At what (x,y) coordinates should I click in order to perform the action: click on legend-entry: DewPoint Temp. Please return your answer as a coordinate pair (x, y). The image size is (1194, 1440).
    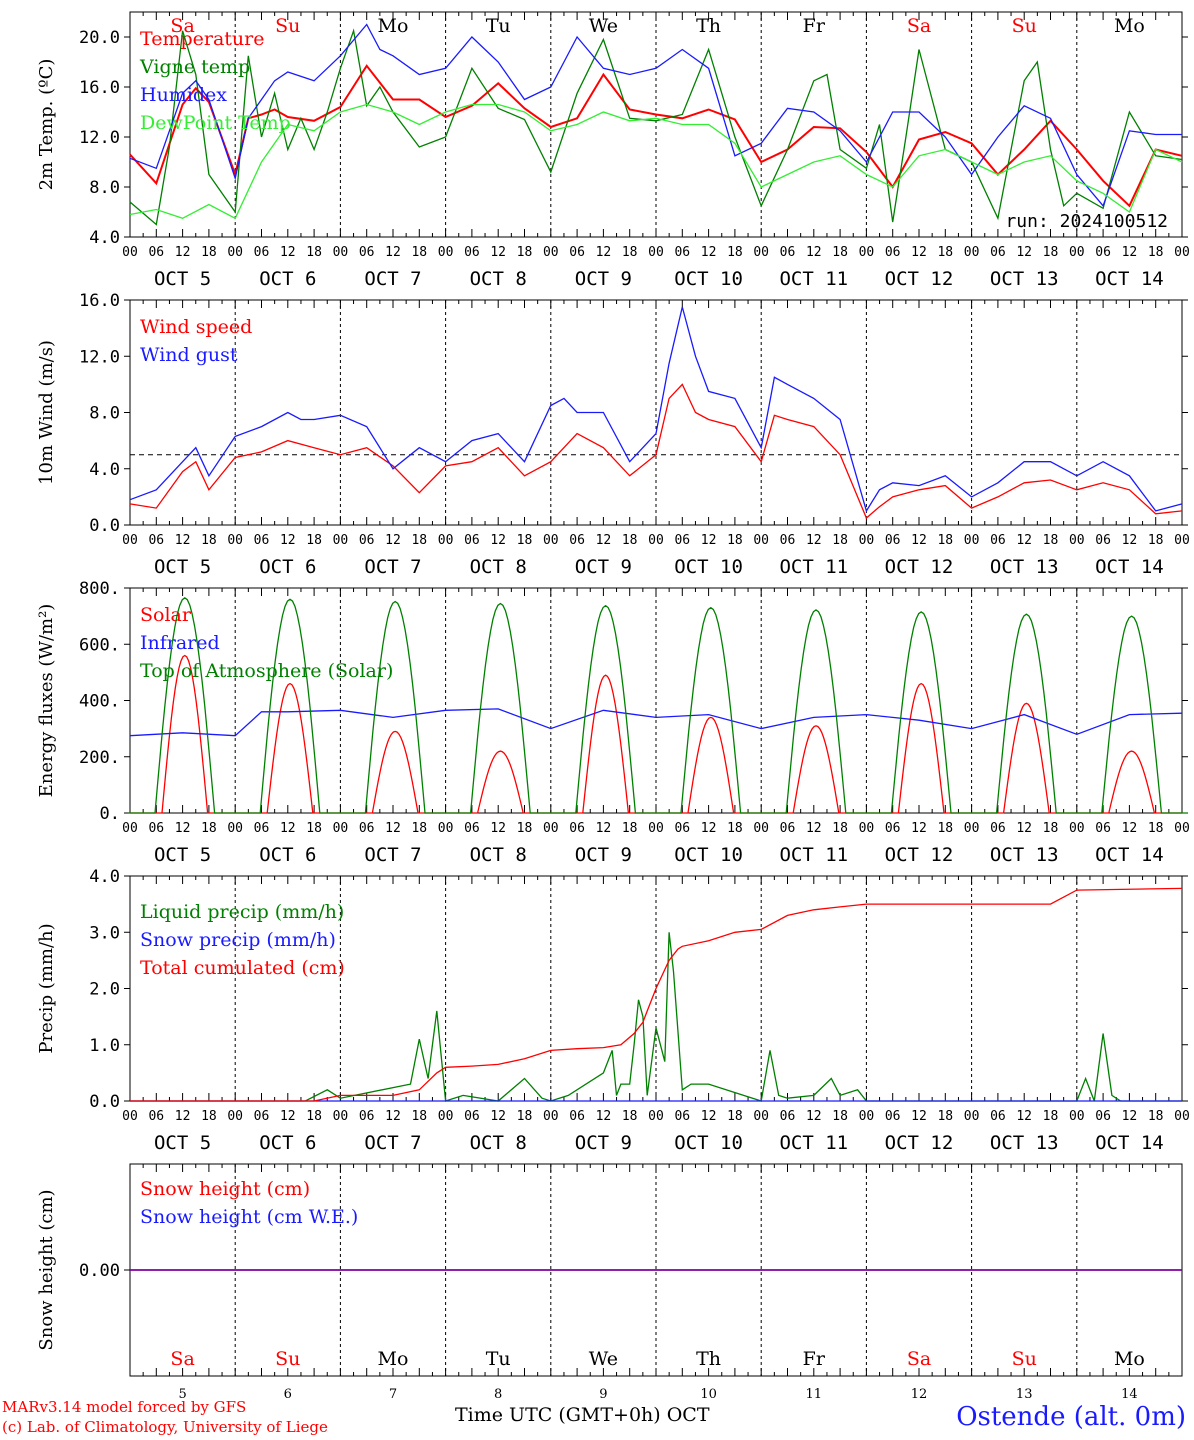
    Looking at the image, I should click on (215, 123).